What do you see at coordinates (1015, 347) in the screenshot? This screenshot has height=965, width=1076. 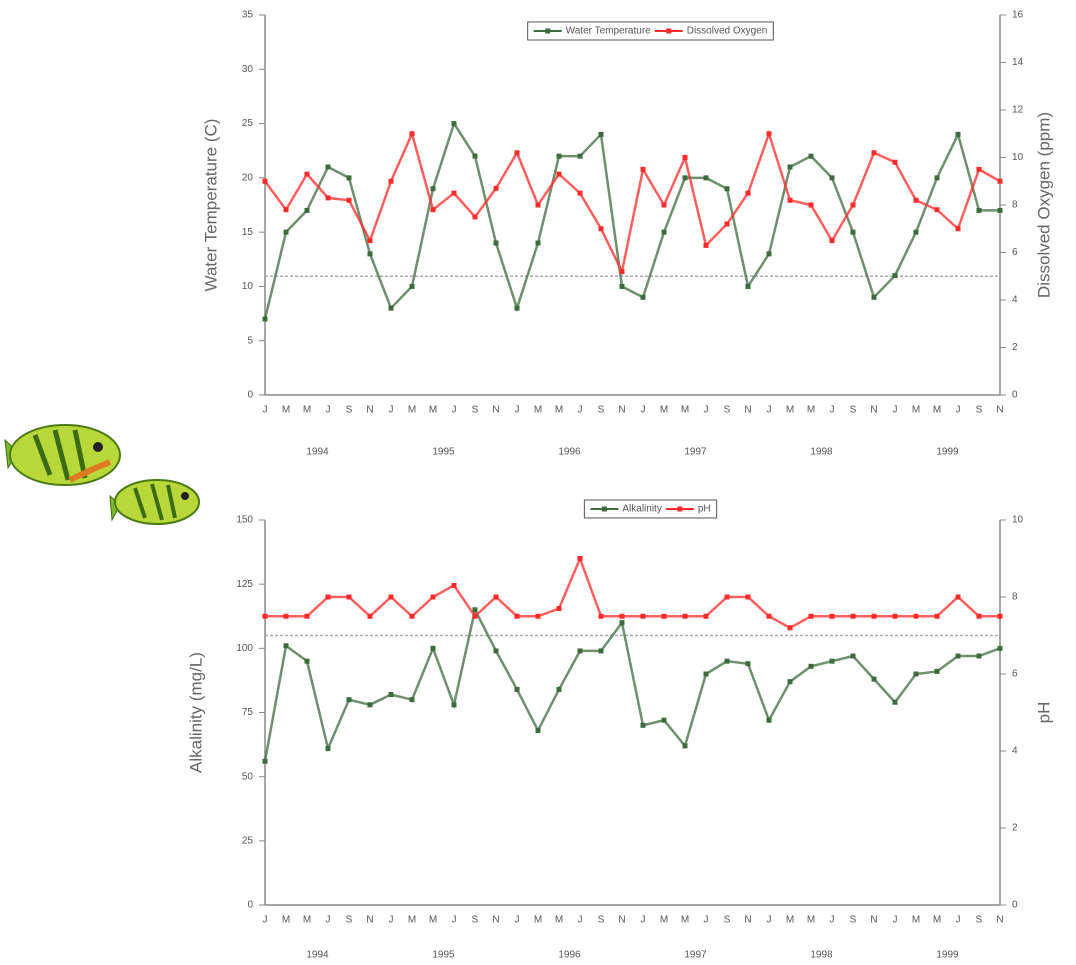 I see `y2-tick-label: 2` at bounding box center [1015, 347].